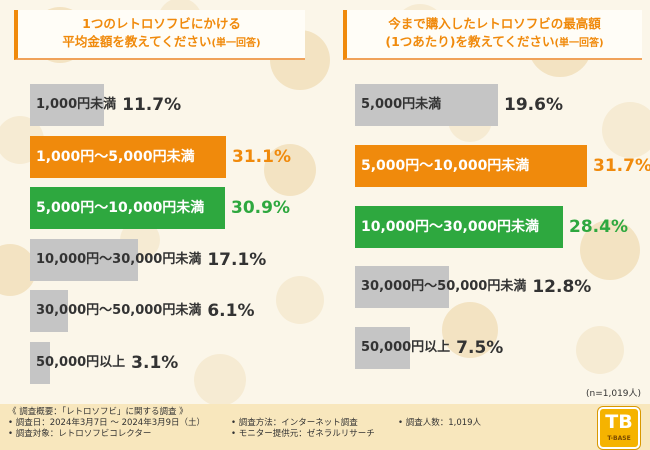  I want to click on footer-target: • 調査対象：レトロソフビコレクター, so click(80, 434).